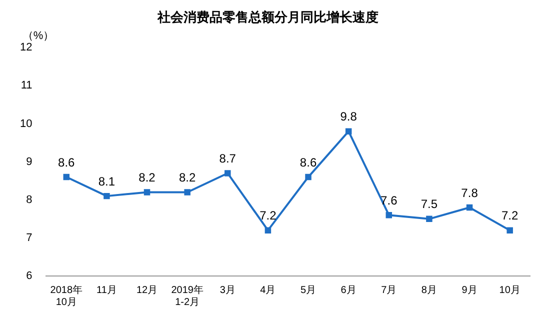  I want to click on x-tick-label: 4月, so click(268, 290).